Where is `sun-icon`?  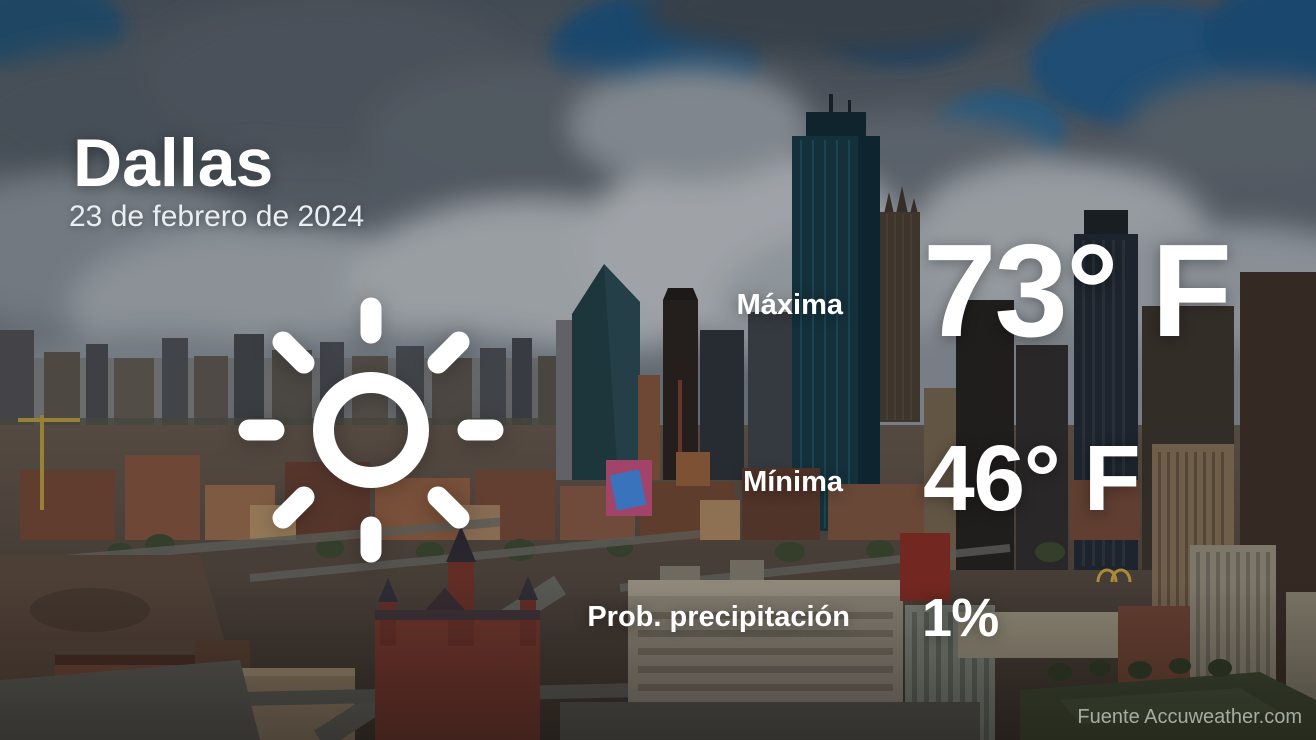
sun-icon is located at coordinates (371, 430).